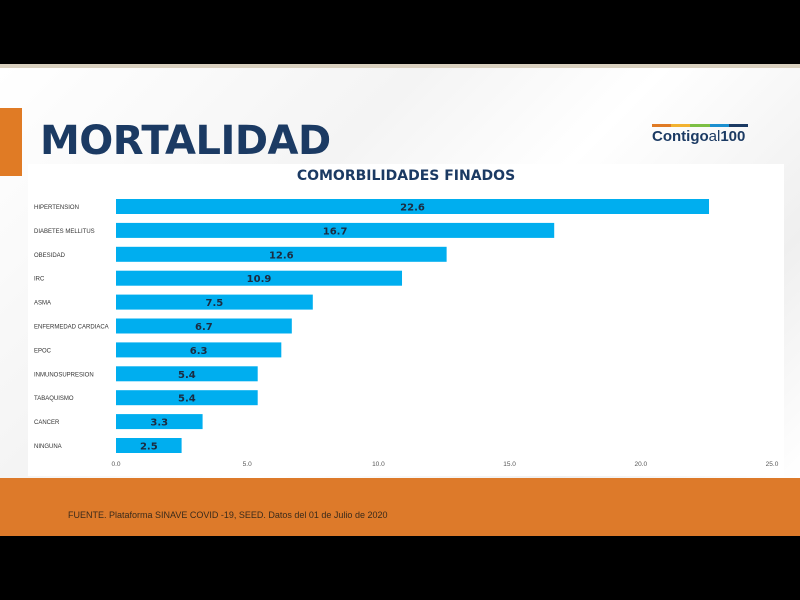 This screenshot has height=600, width=800. What do you see at coordinates (378, 464) in the screenshot?
I see `x-tick-label: 10.0` at bounding box center [378, 464].